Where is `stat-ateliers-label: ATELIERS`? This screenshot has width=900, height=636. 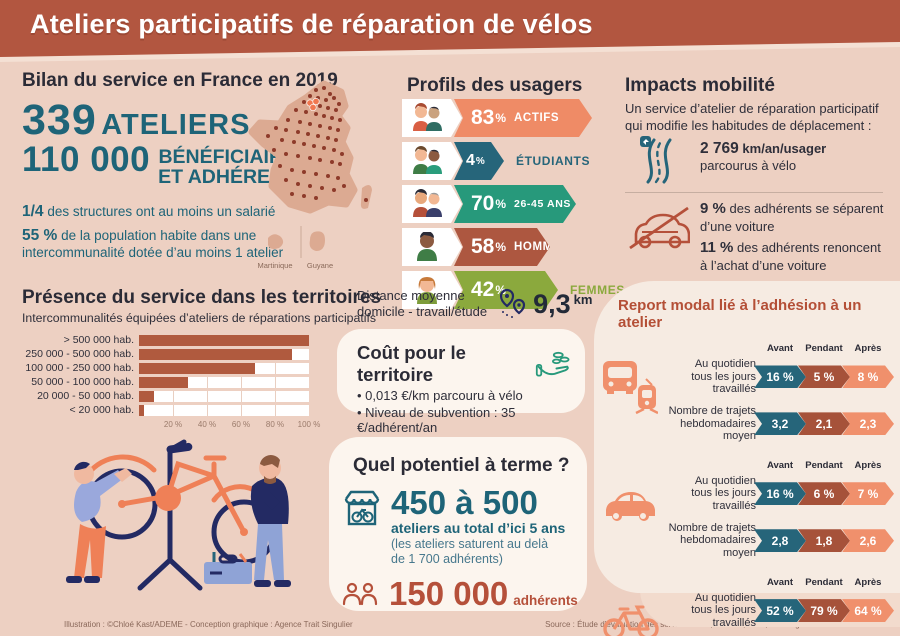 stat-ateliers-label: ATELIERS is located at coordinates (176, 125).